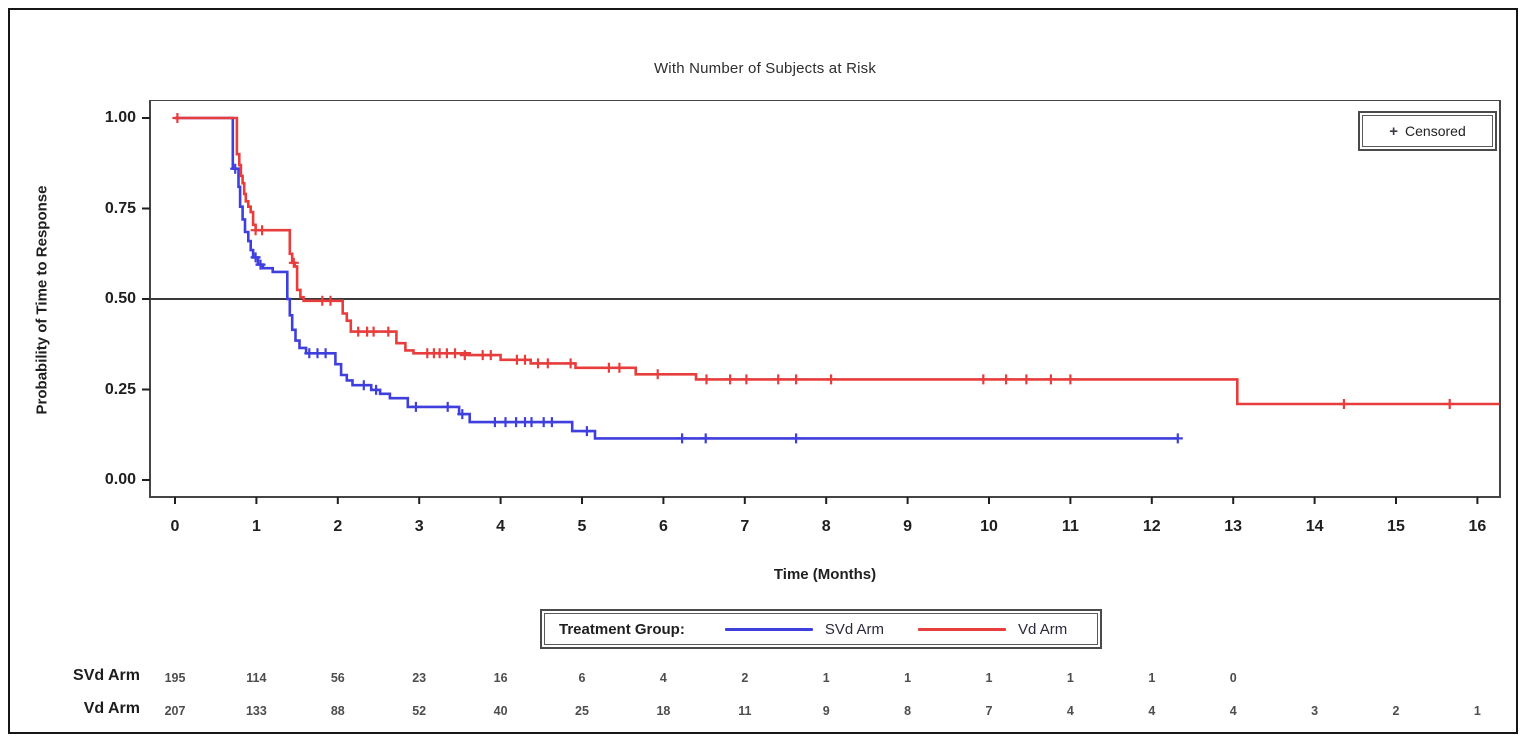 This screenshot has height=746, width=1530. What do you see at coordinates (256, 678) in the screenshot?
I see `at-risk-value: 114` at bounding box center [256, 678].